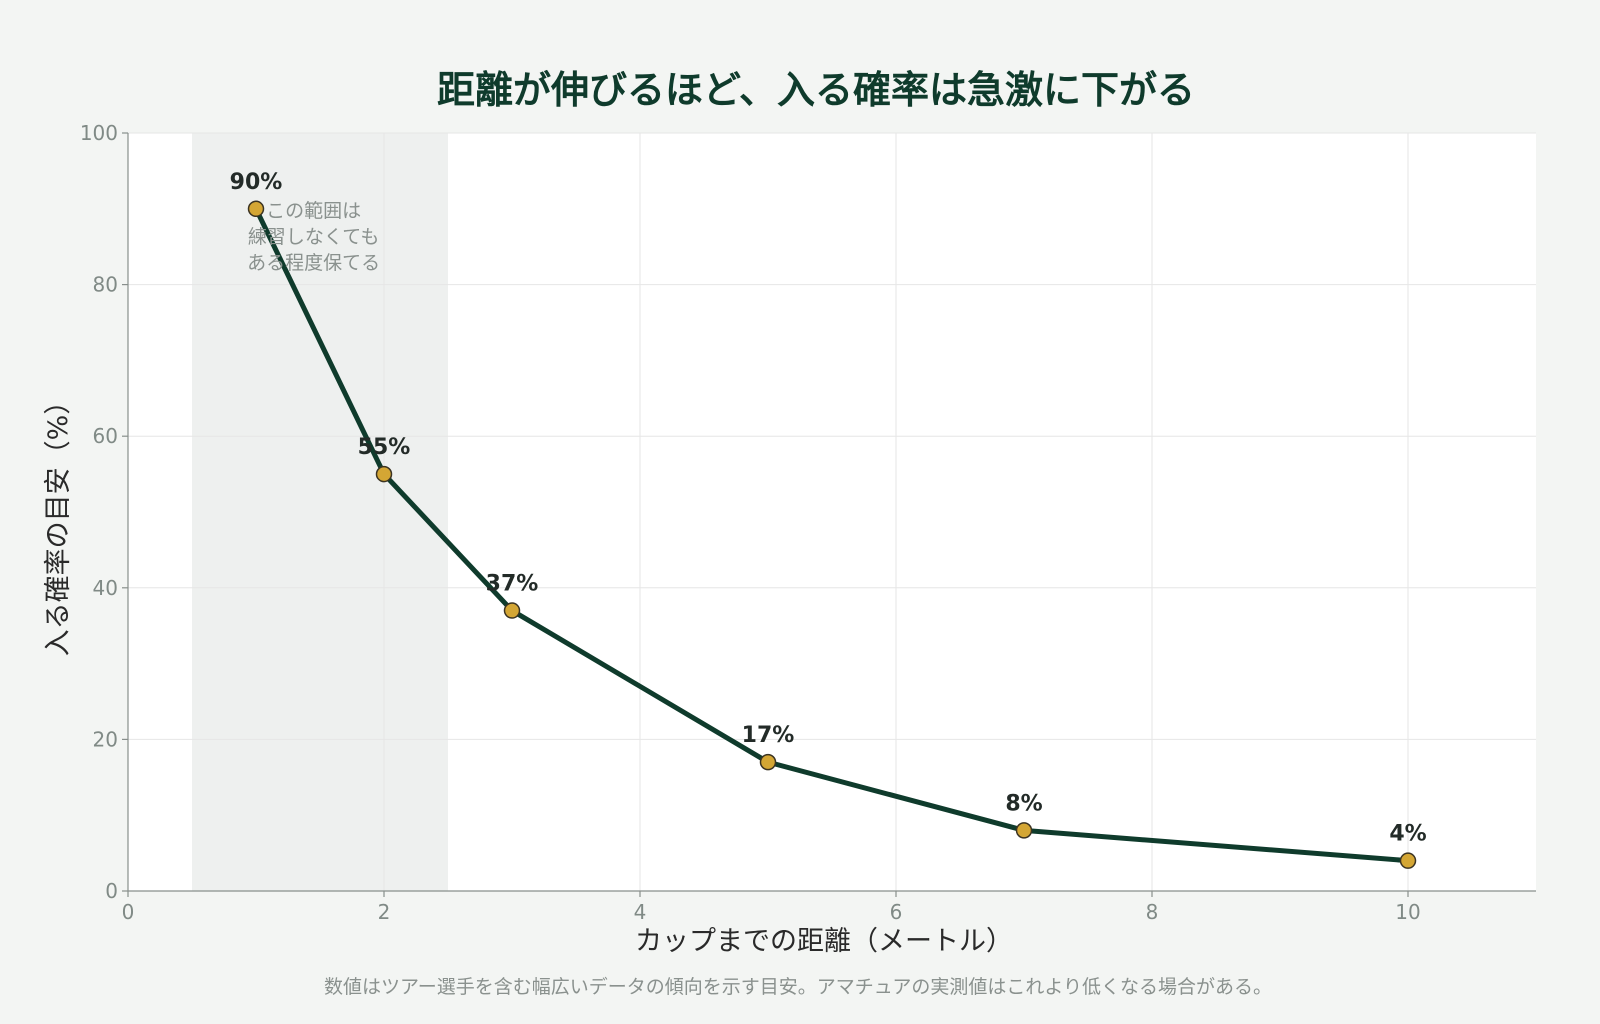 The image size is (1600, 1024). What do you see at coordinates (105, 739) in the screenshot?
I see `y-tick-label: 20` at bounding box center [105, 739].